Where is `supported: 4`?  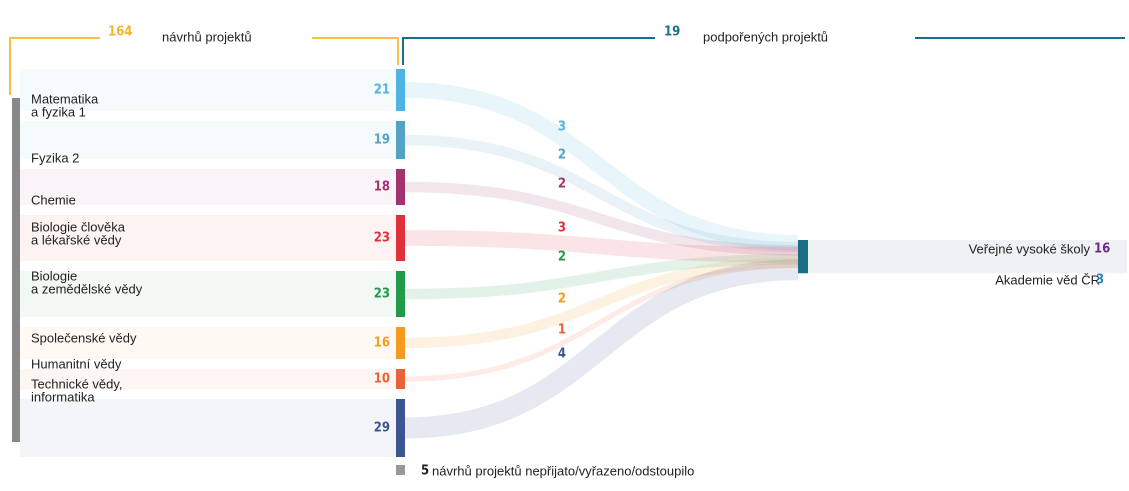 supported: 4 is located at coordinates (562, 354).